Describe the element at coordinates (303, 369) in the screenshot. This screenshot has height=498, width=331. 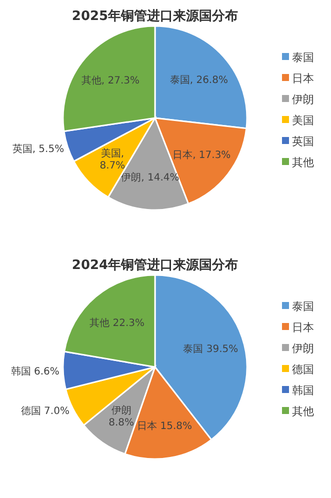
I see `legend-label: 德国` at that location.